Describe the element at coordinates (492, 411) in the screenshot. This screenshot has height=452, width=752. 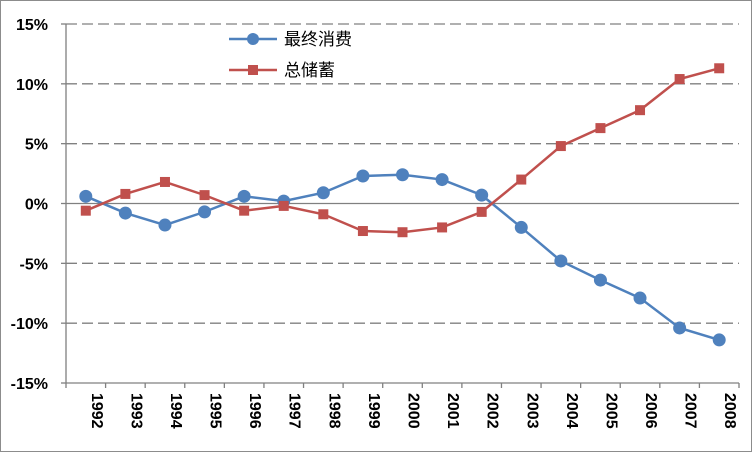
I see `x-tick-label: 2002` at that location.